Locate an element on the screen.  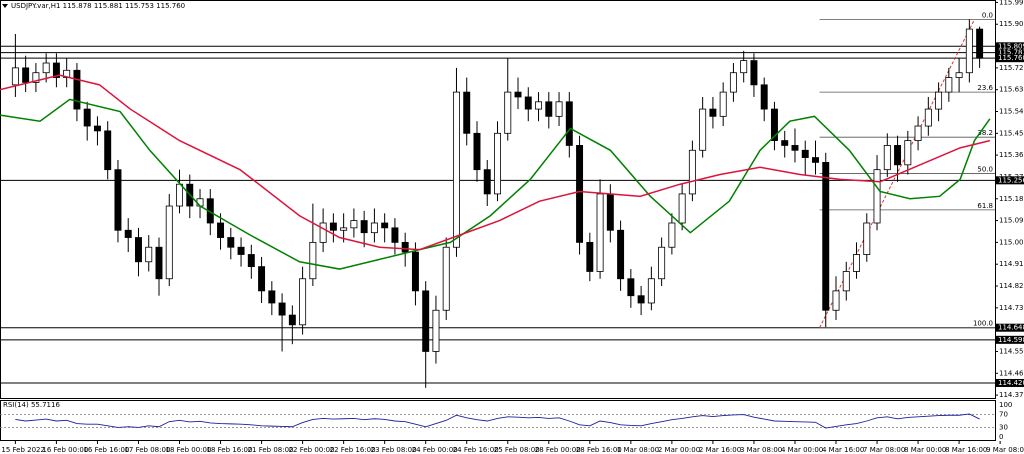
x-tick-label: 2 Mar 00:00 is located at coordinates (679, 450).